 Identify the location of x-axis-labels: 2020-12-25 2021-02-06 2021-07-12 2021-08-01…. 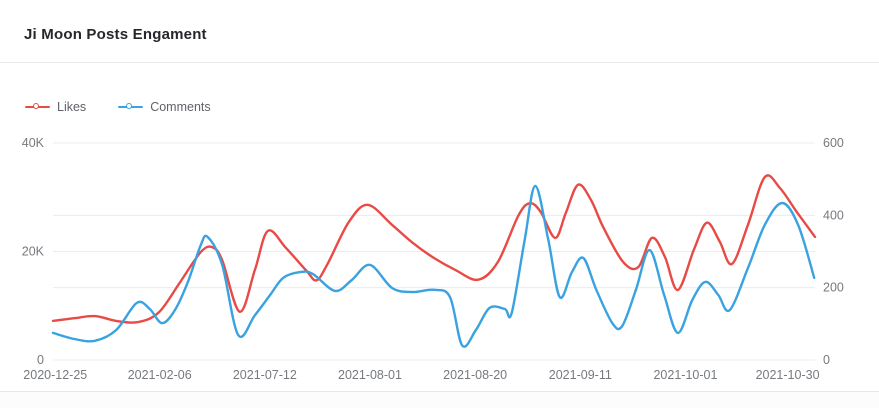
(421, 375).